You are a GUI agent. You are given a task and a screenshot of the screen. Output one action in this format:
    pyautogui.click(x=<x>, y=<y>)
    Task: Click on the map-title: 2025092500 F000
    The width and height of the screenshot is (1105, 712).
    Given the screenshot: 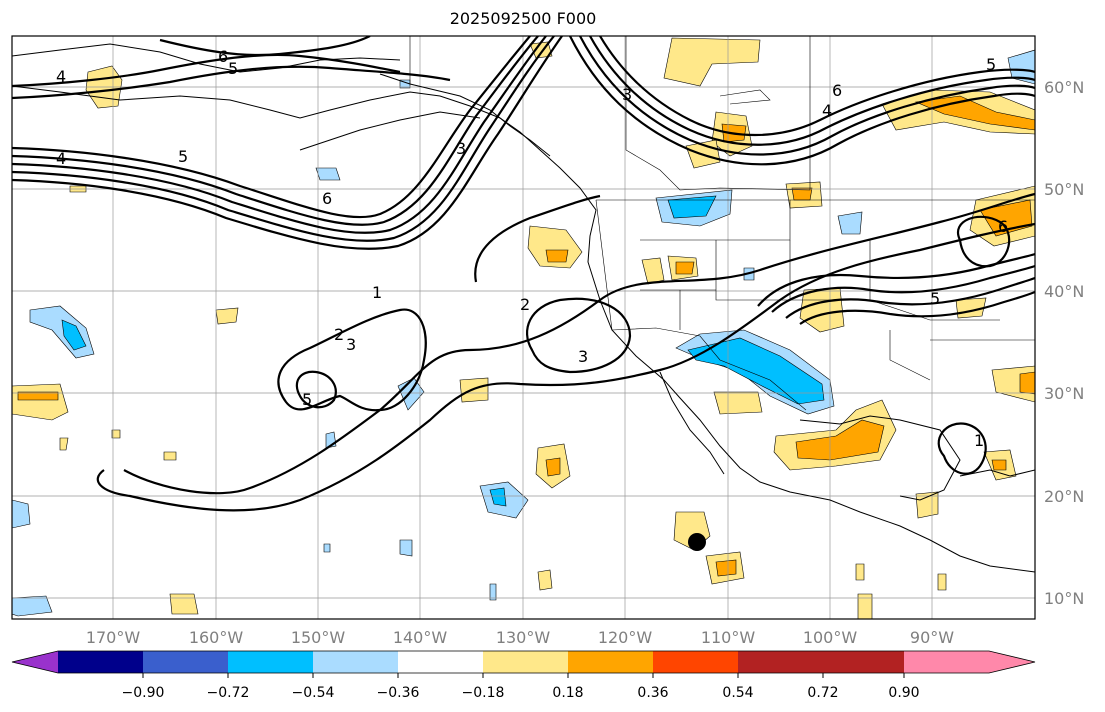 What is the action you would take?
    pyautogui.click(x=523, y=18)
    